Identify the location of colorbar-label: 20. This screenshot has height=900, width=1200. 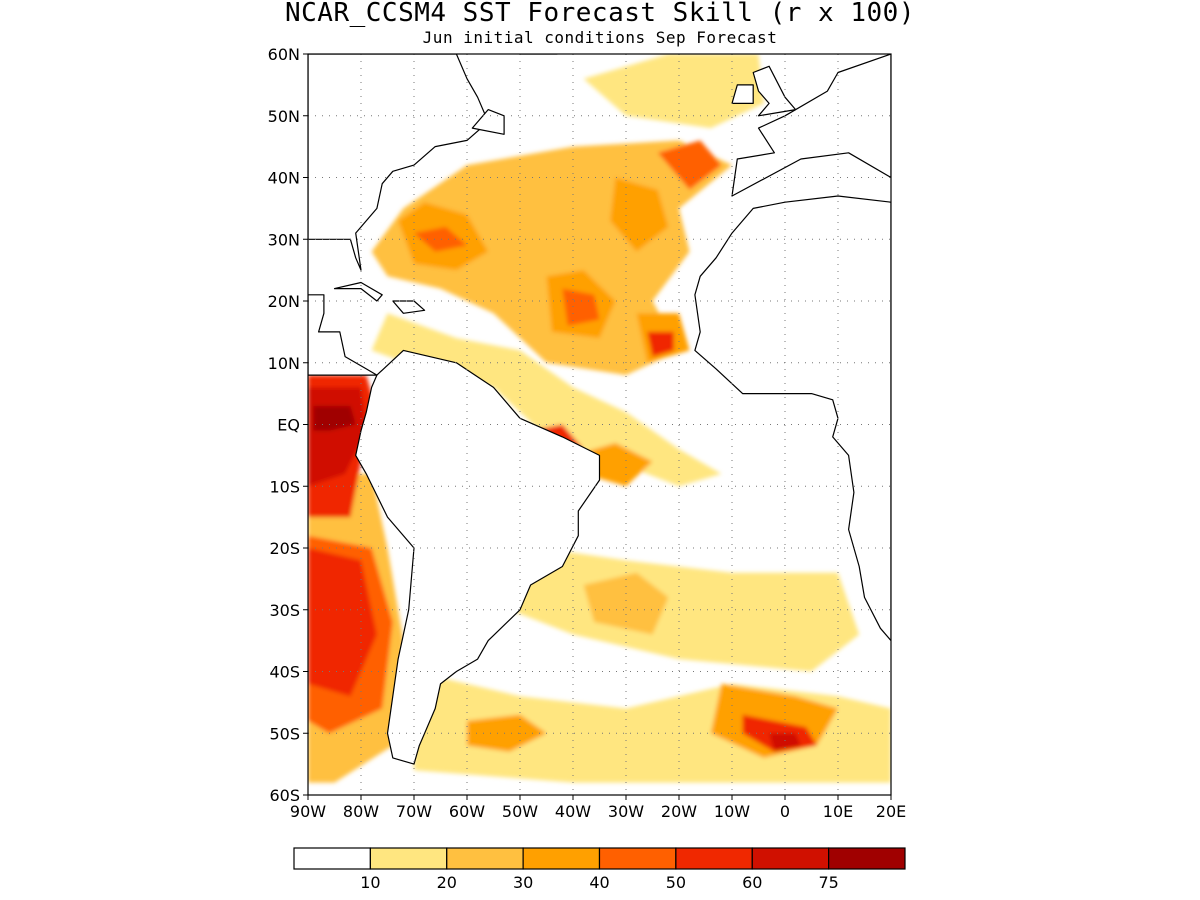
(447, 882).